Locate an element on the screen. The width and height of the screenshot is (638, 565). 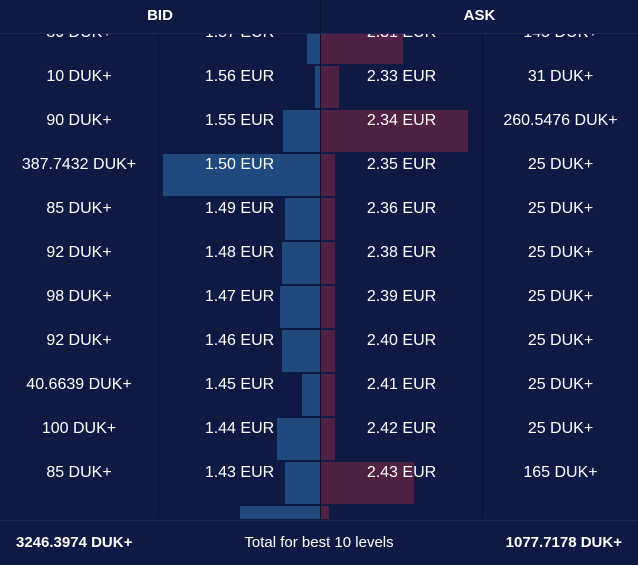
order-book-row: 387.7432 DUK+ 1.50 EUR 2.35 EUR 25 DUK+ is located at coordinates (319, 176).